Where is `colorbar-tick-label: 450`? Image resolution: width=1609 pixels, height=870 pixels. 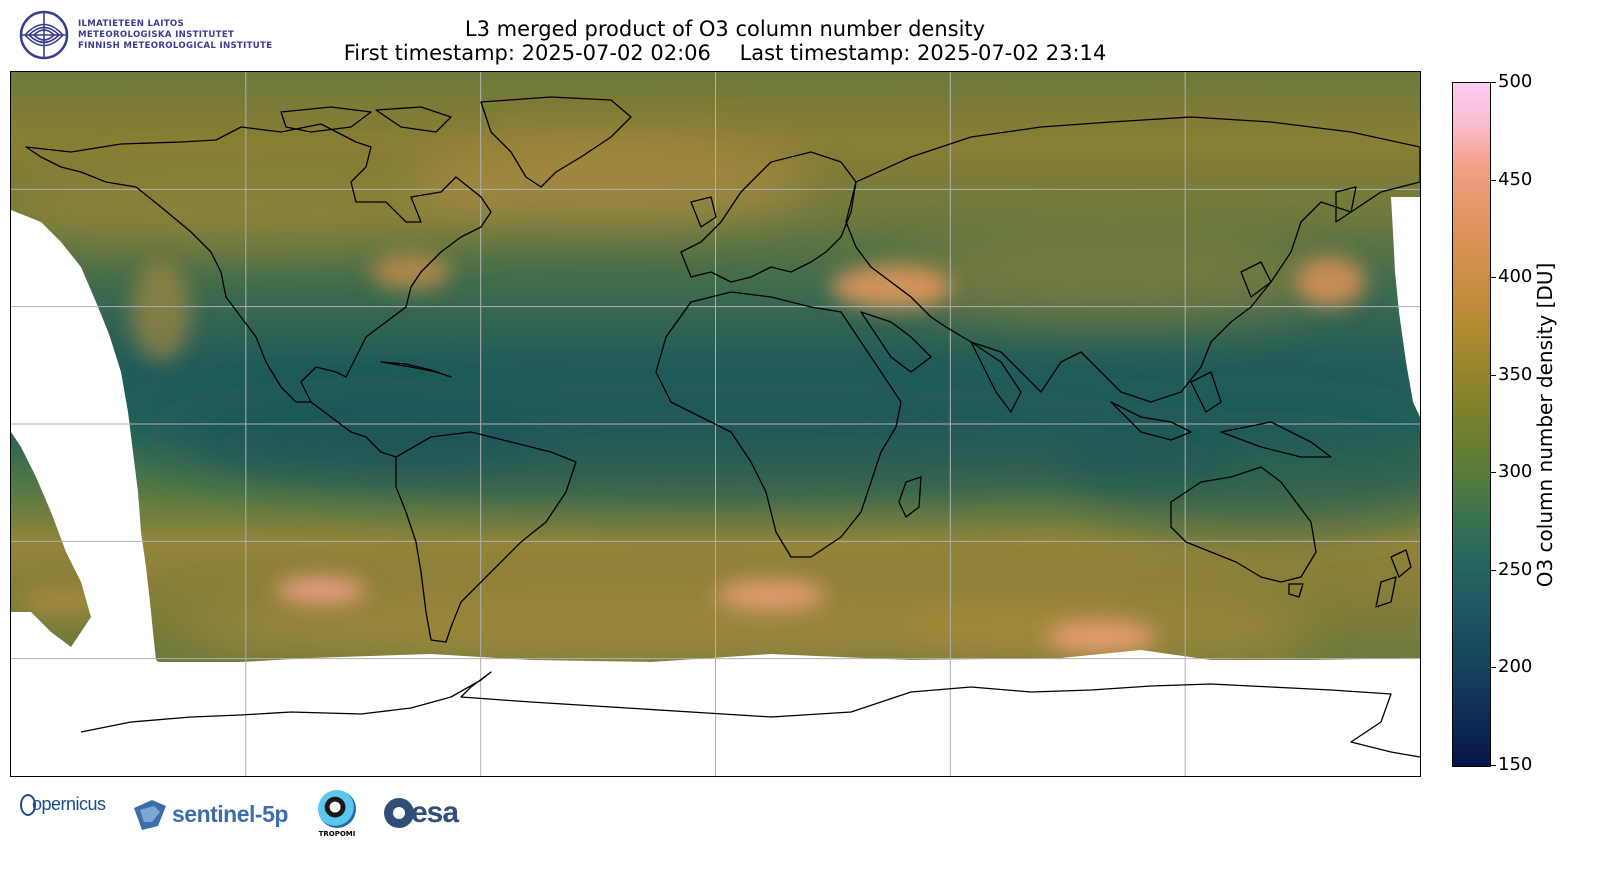 colorbar-tick-label: 450 is located at coordinates (1515, 179).